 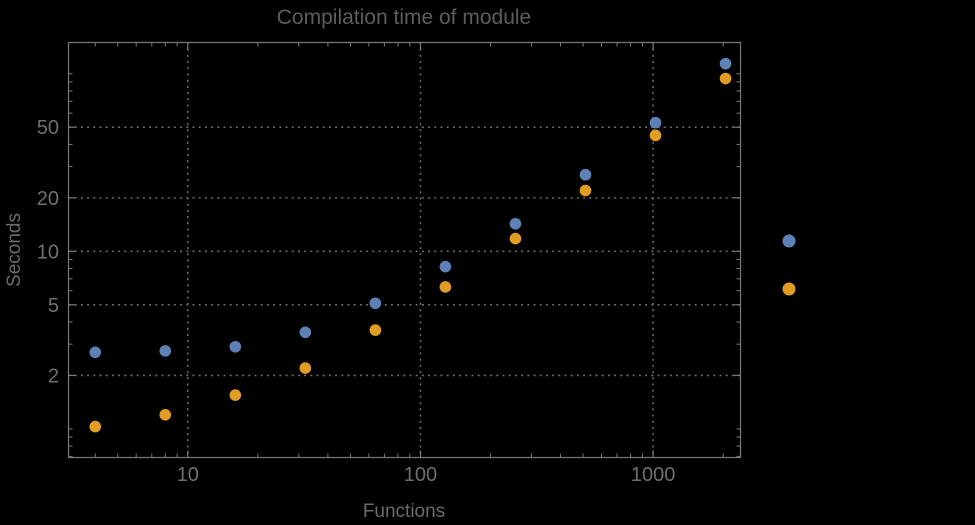 What do you see at coordinates (404, 17) in the screenshot?
I see `chart-title: Compilation time of module` at bounding box center [404, 17].